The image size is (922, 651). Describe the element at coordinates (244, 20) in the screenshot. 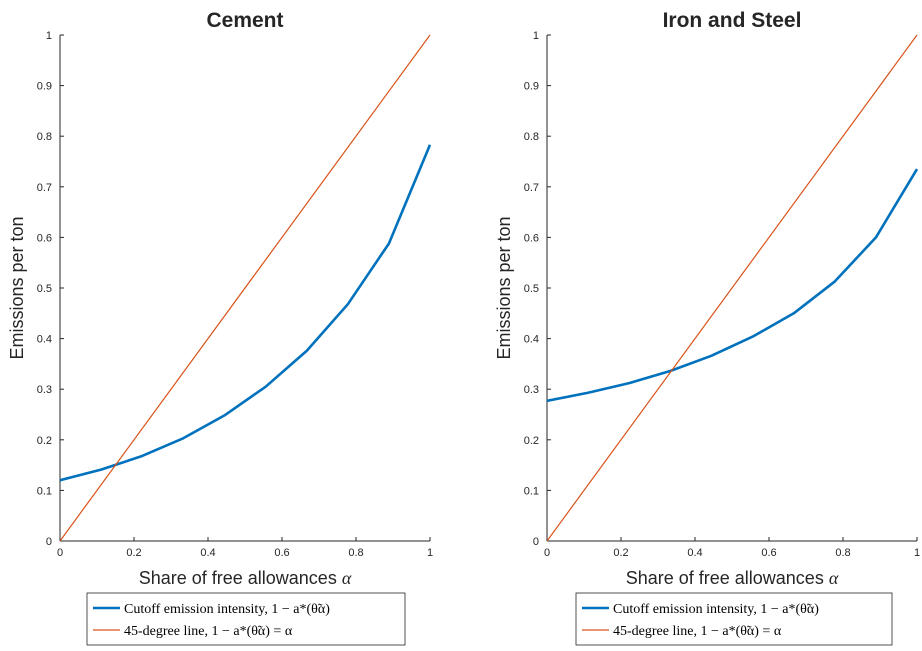

I see `chart-title: Cement` at that location.